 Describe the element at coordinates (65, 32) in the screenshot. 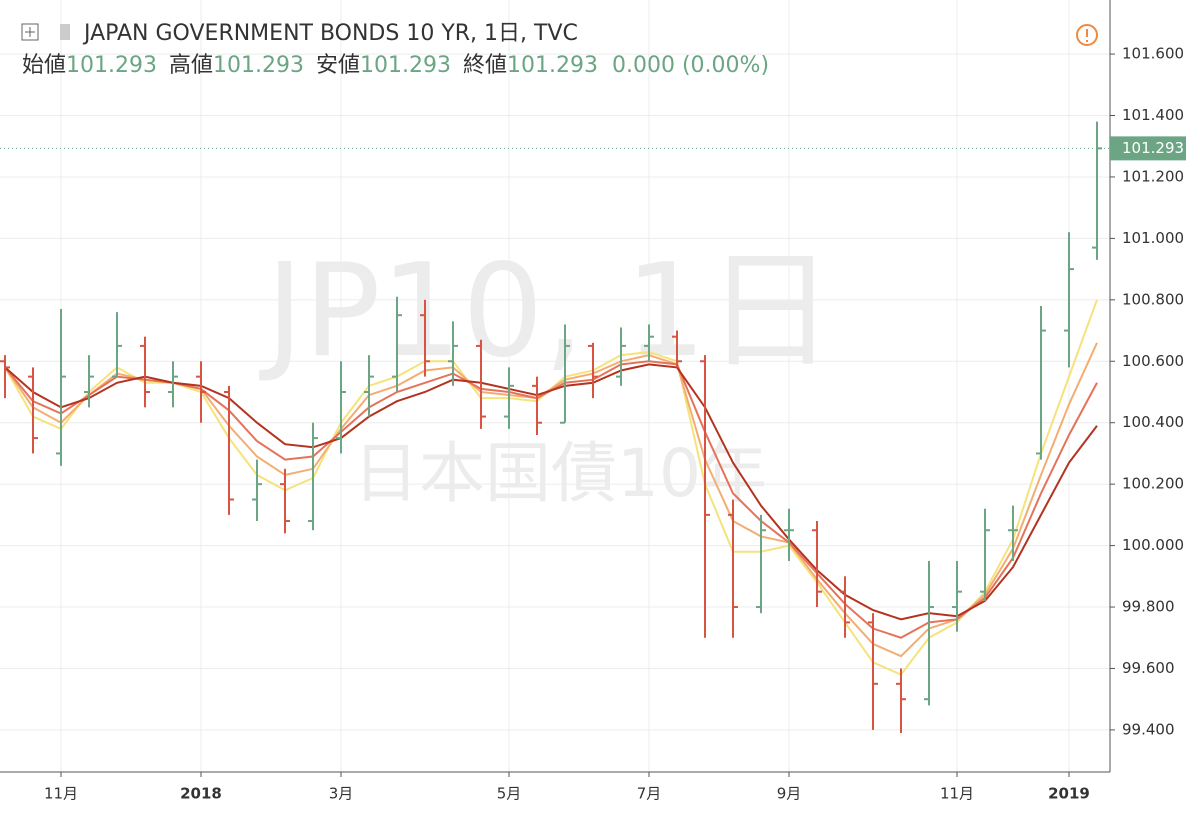

I see `flag-icon` at that location.